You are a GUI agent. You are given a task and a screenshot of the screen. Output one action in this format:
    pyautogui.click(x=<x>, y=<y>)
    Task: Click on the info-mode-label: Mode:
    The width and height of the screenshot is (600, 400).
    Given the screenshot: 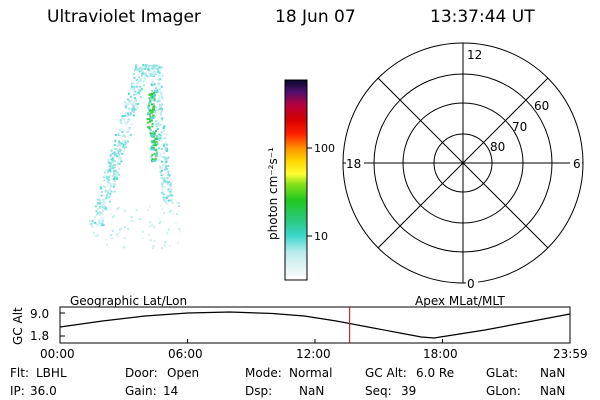 What is the action you would take?
    pyautogui.click(x=263, y=373)
    